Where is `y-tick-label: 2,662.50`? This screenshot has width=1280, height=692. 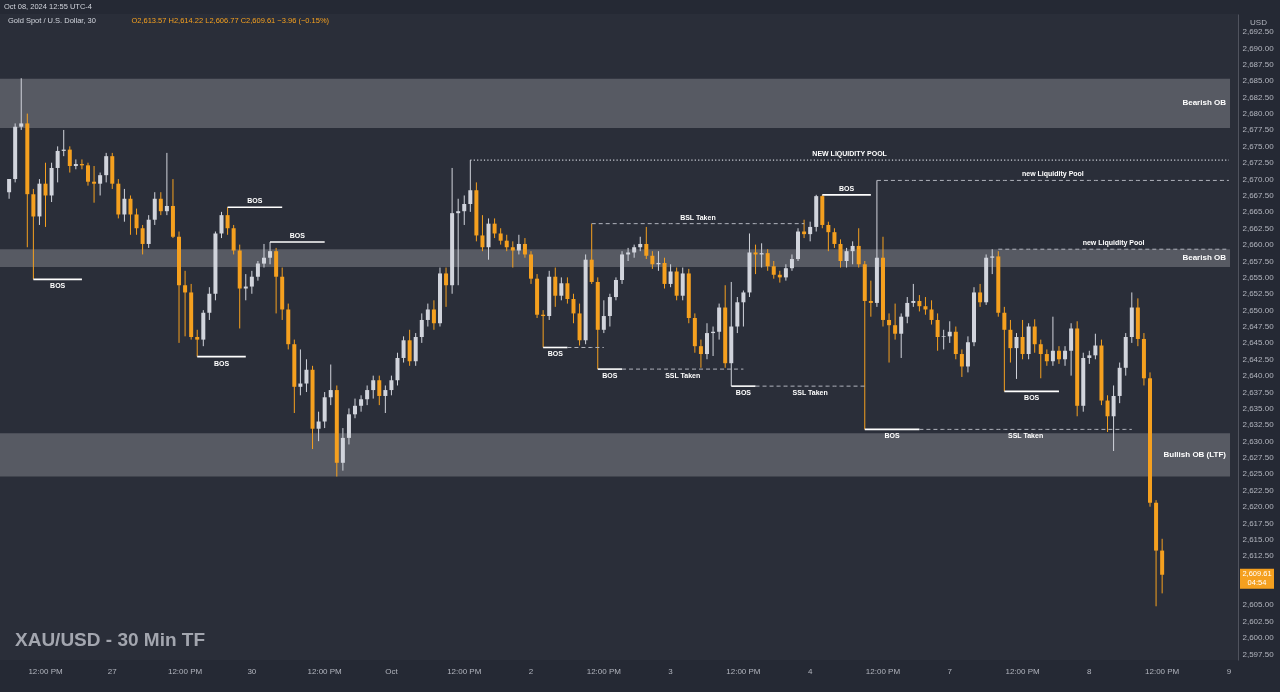
y-tick-label: 2,662.50 is located at coordinates (1258, 228).